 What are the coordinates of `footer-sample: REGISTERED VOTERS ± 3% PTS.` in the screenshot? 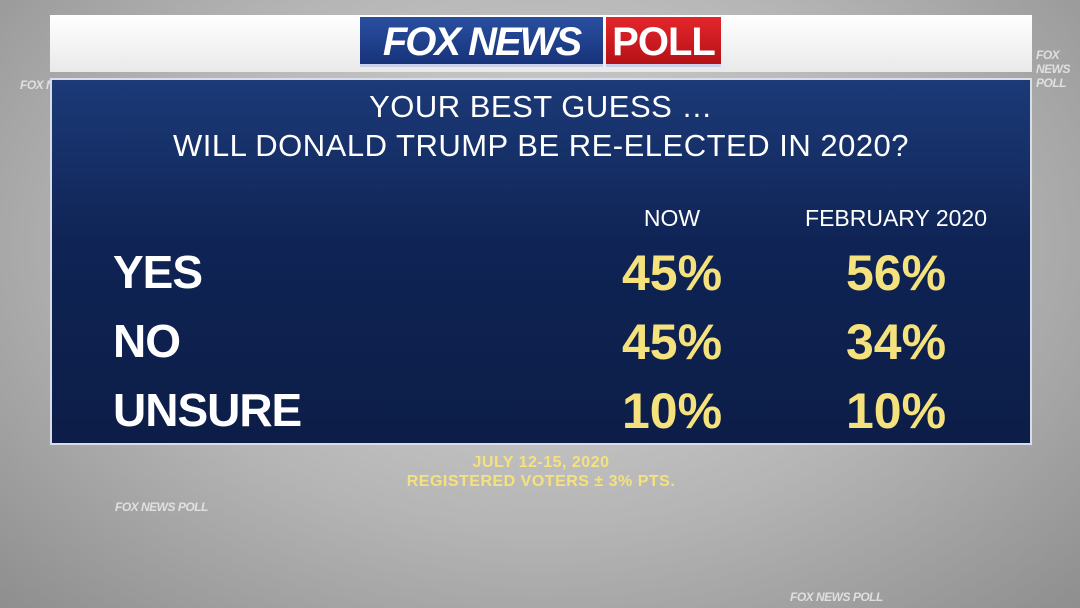 It's located at (541, 481).